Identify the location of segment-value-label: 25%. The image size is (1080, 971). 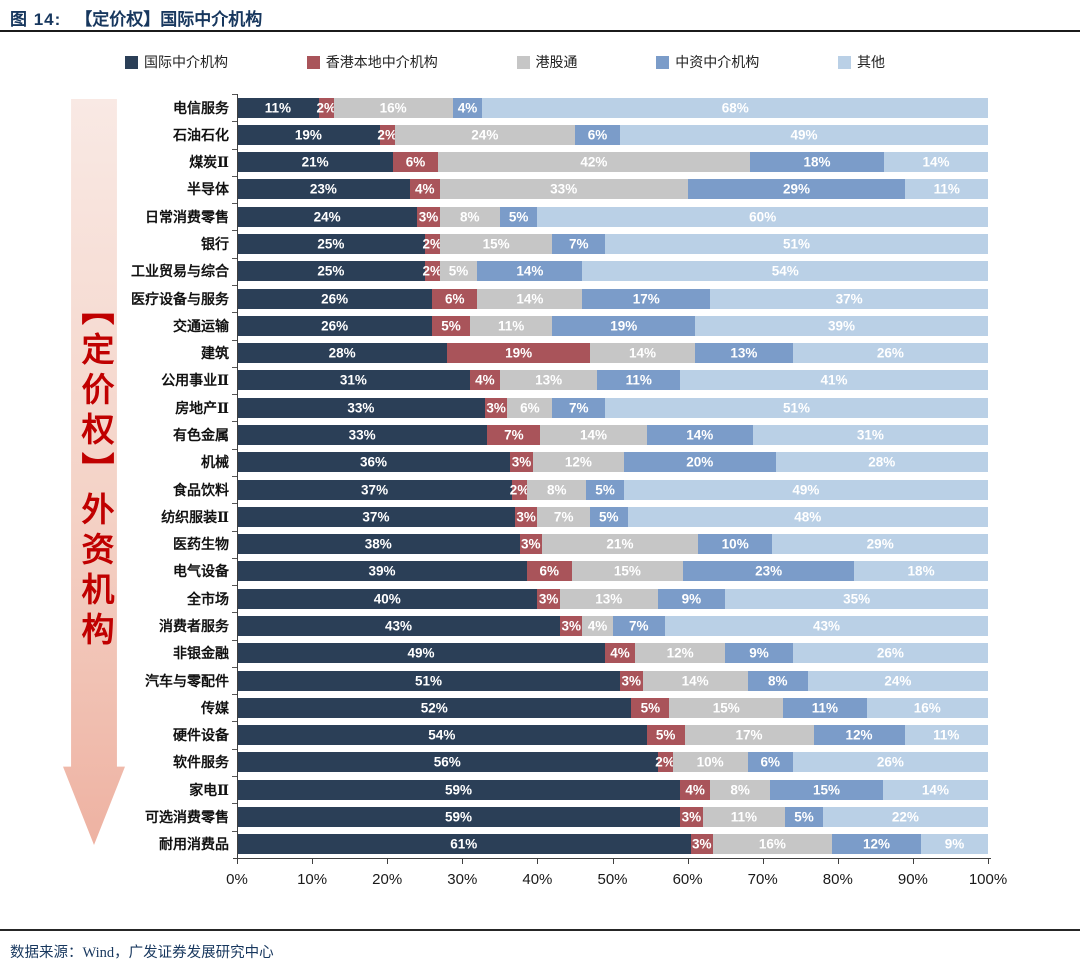
(331, 244).